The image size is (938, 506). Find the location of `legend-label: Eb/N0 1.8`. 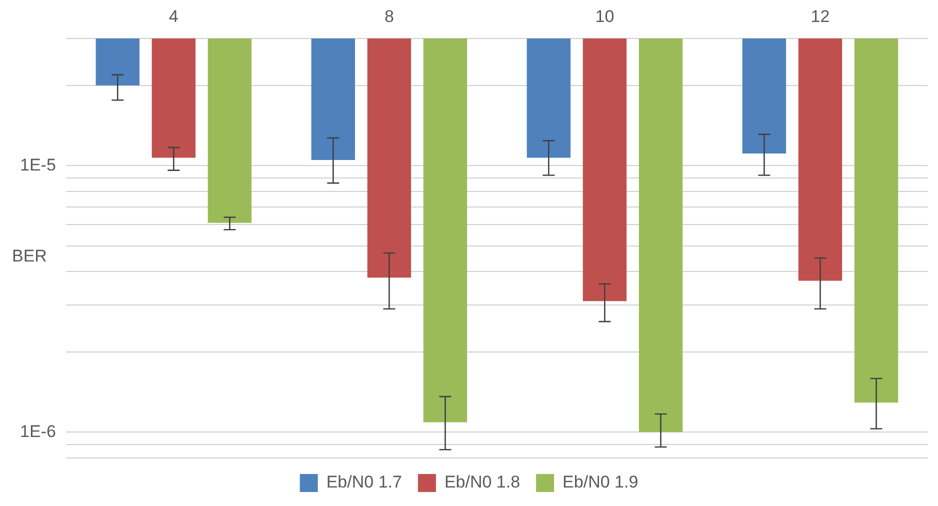

legend-label: Eb/N0 1.8 is located at coordinates (482, 482).